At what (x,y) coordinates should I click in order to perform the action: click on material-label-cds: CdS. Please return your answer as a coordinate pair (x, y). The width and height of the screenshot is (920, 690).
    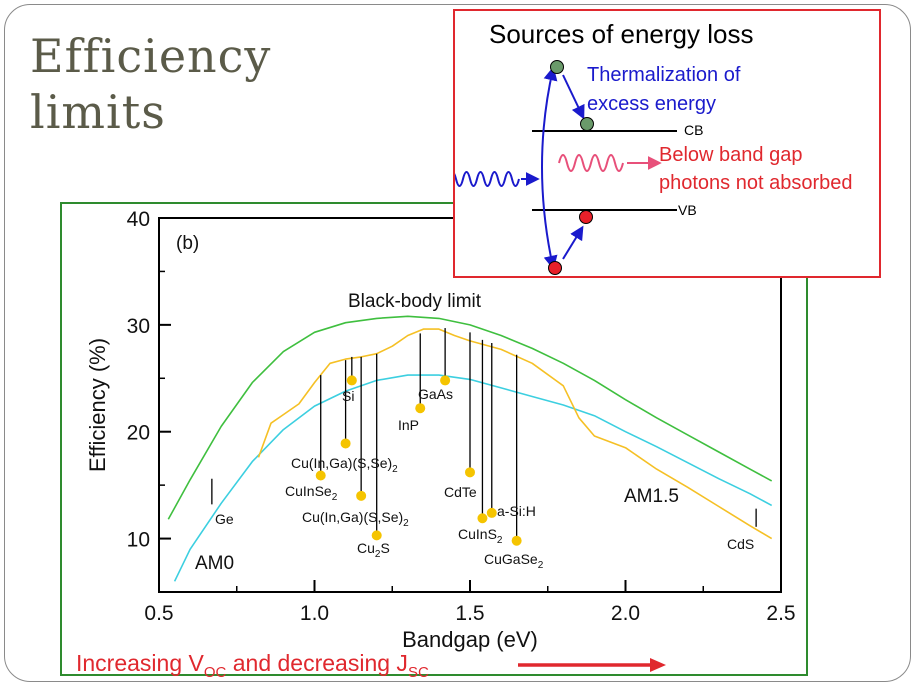
    Looking at the image, I should click on (740, 544).